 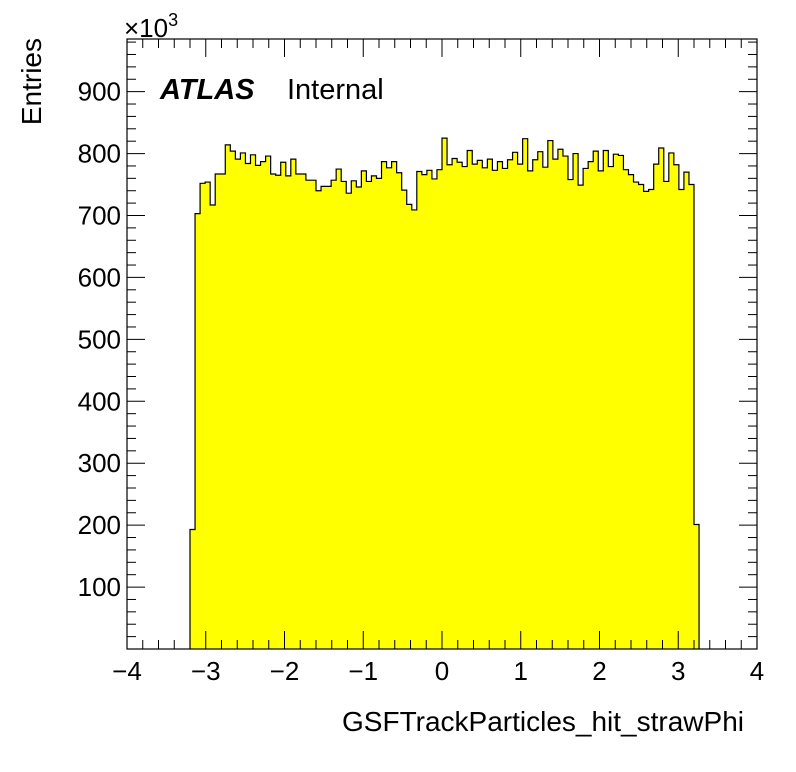 What do you see at coordinates (363, 671) in the screenshot?
I see `x-tick-label: −1` at bounding box center [363, 671].